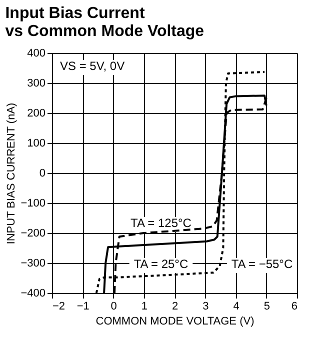 This screenshot has height=348, width=335. What do you see at coordinates (59, 306) in the screenshot?
I see `x-tick-label: −2` at bounding box center [59, 306].